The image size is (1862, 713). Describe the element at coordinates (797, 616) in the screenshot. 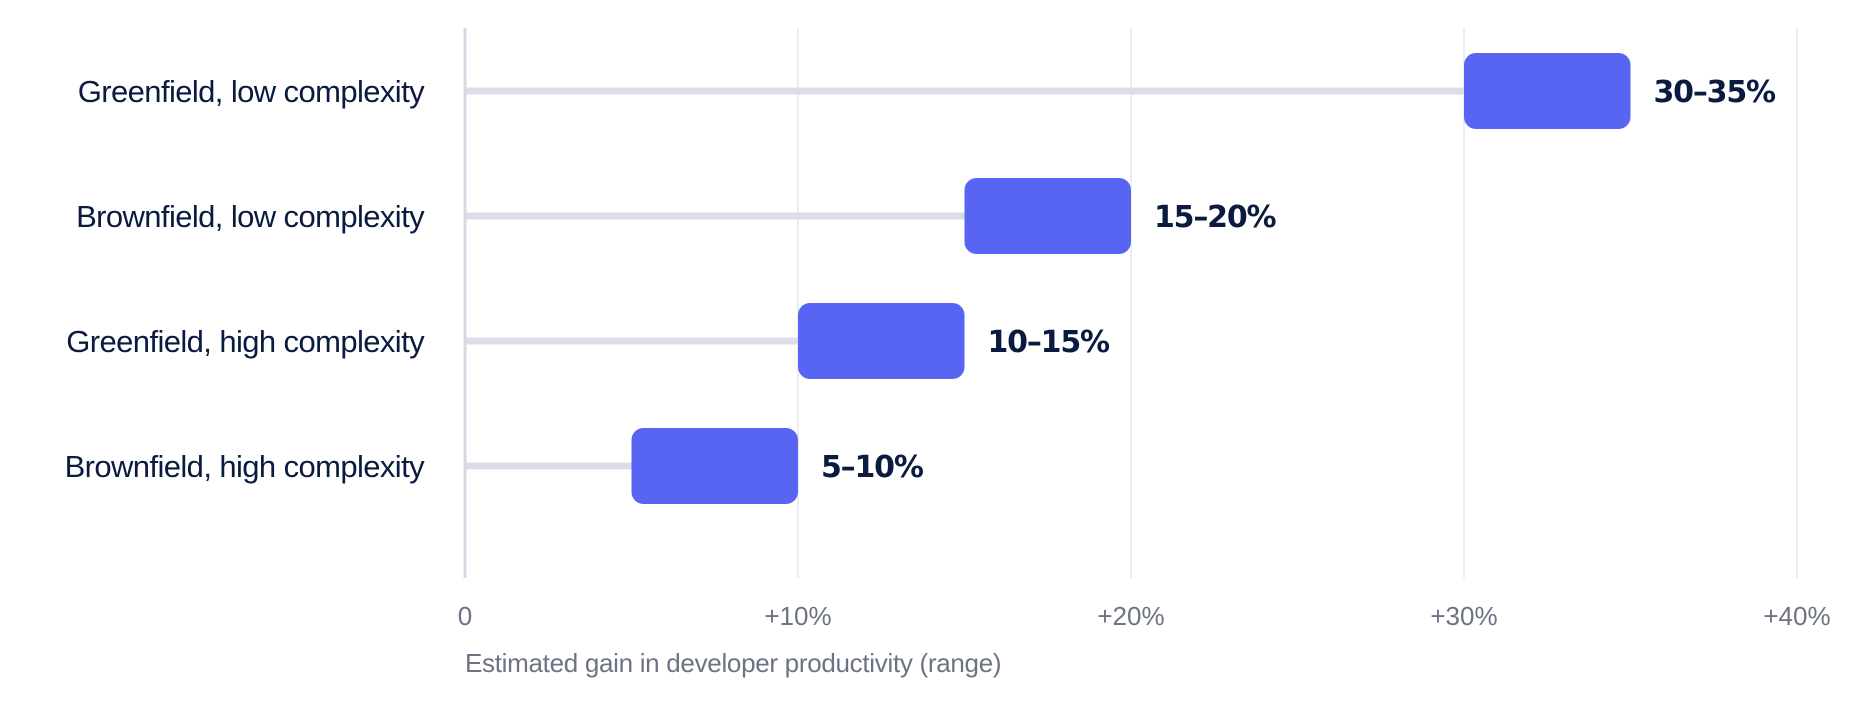

I see `x-tick-label: +10%` at that location.